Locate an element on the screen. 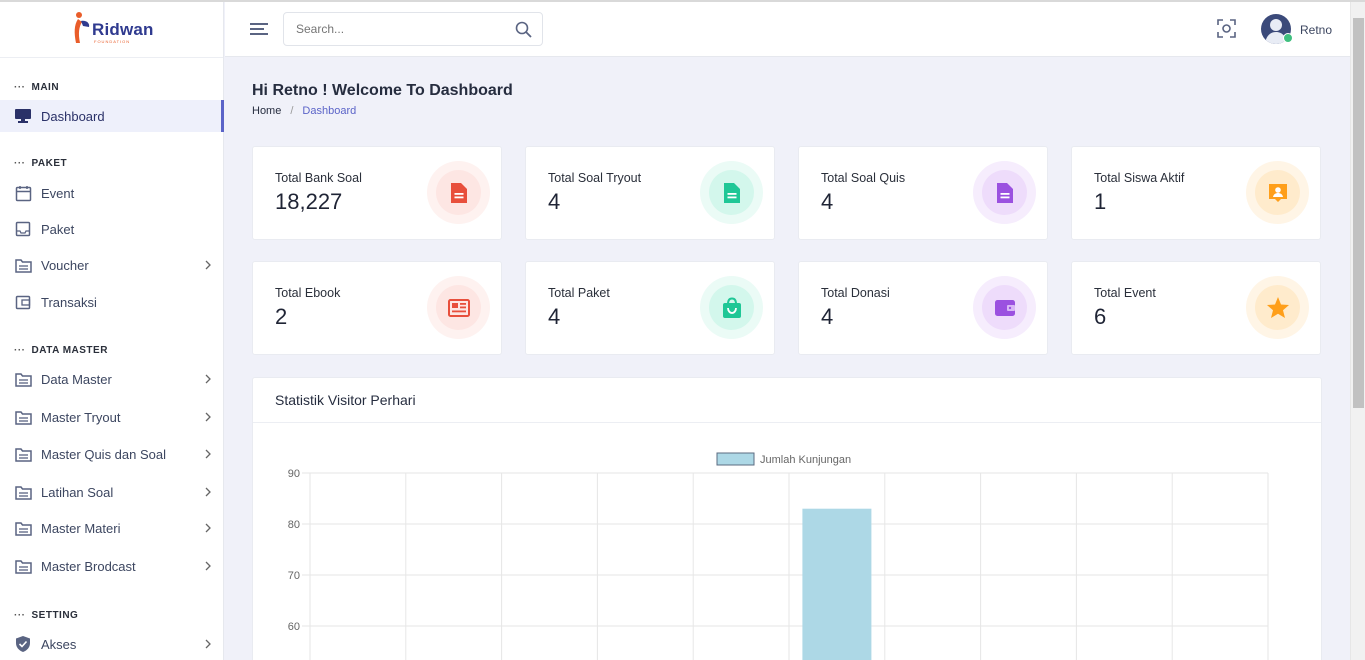 This screenshot has width=1365, height=660. y-tick-label: 90 is located at coordinates (294, 474).